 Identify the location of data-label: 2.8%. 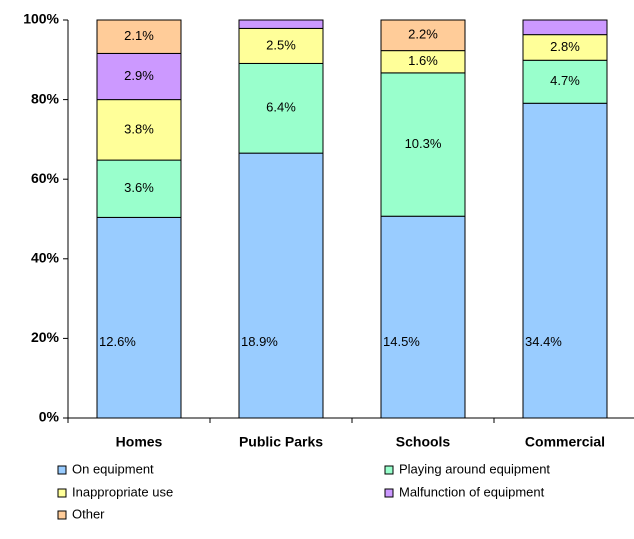
(565, 46).